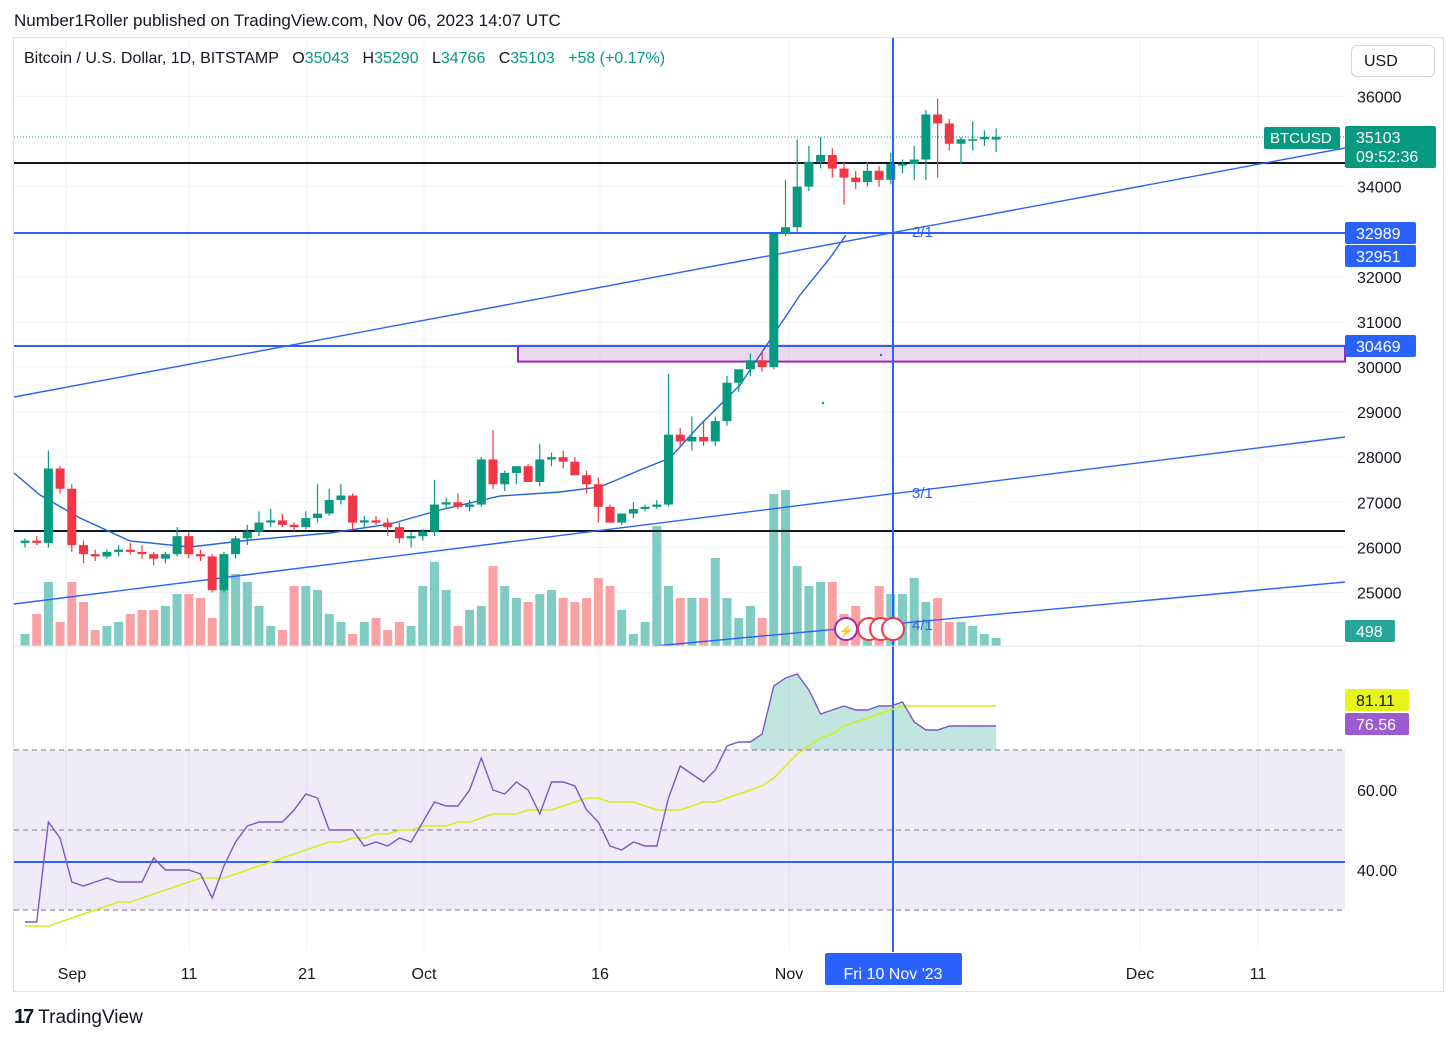 The image size is (1456, 1040). What do you see at coordinates (1379, 503) in the screenshot?
I see `y-axis-tick: 27000` at bounding box center [1379, 503].